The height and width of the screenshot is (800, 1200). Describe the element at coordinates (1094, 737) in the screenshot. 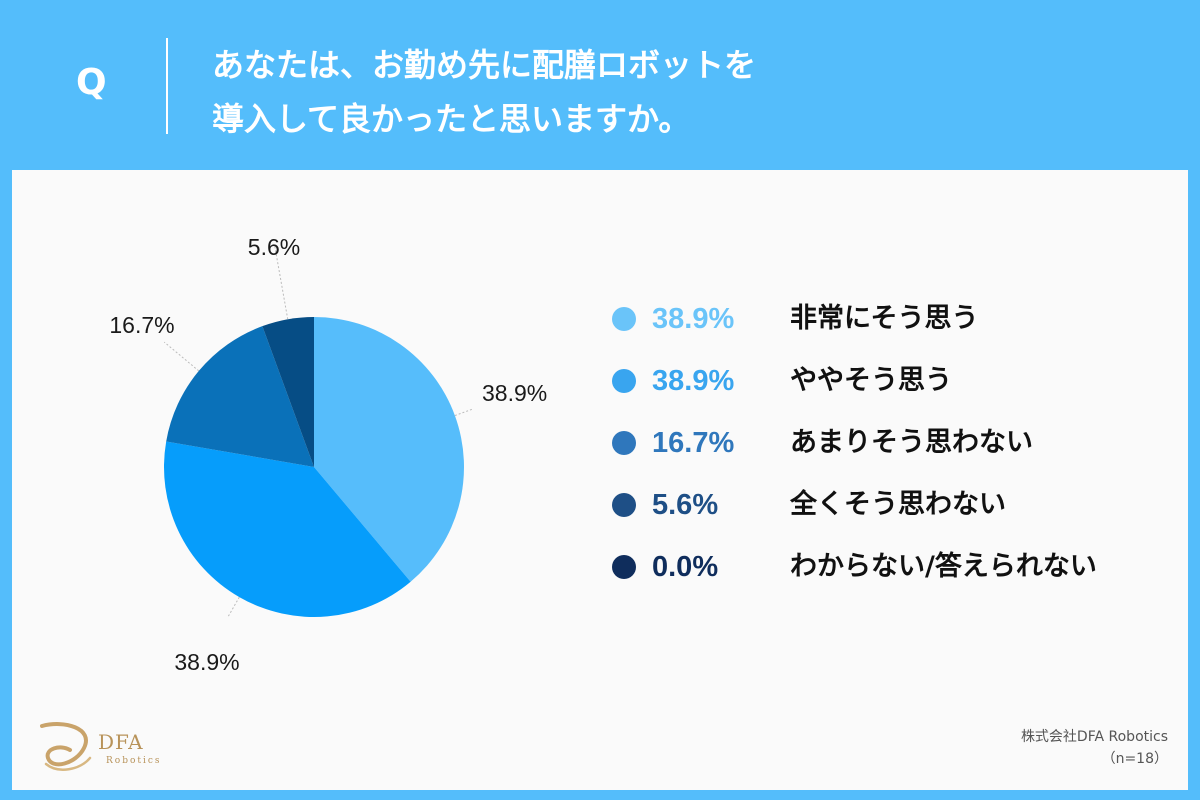

I see `company-name: 株式会社DFA Robotics` at that location.